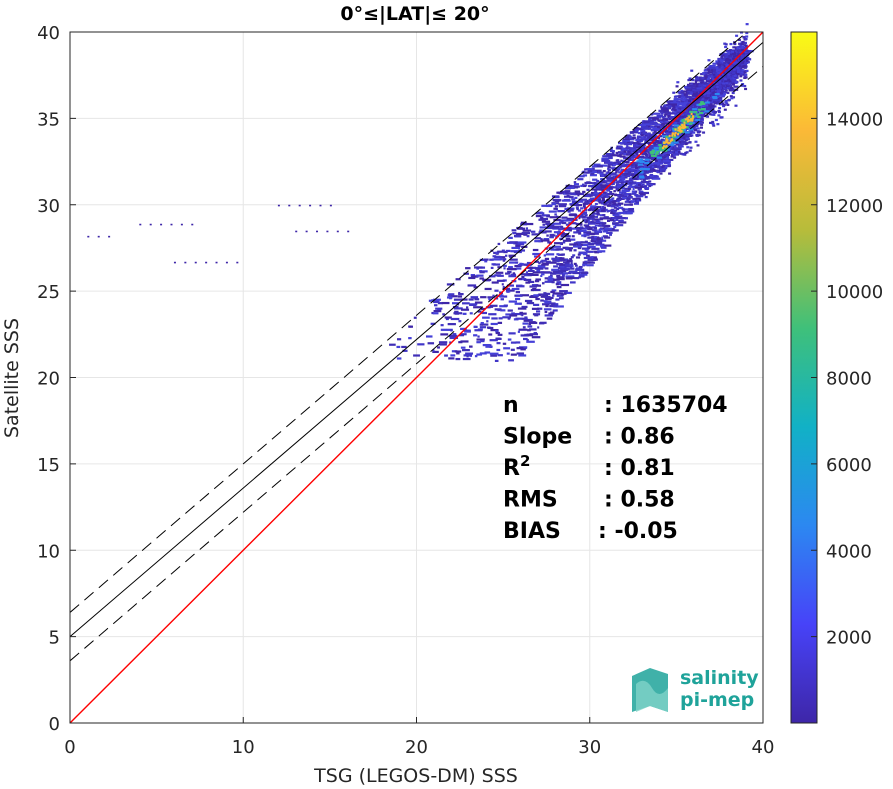 This screenshot has width=893, height=789. What do you see at coordinates (639, 468) in the screenshot?
I see `stat-value: : 0.81` at bounding box center [639, 468].